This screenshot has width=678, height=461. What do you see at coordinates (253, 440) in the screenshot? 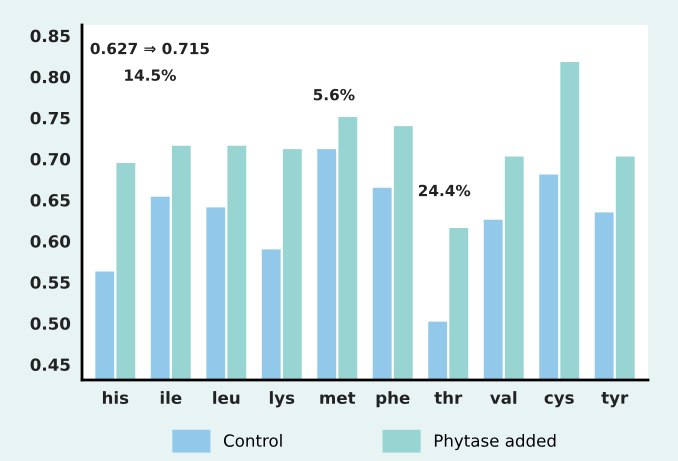
I see `legend-label: Control` at bounding box center [253, 440].